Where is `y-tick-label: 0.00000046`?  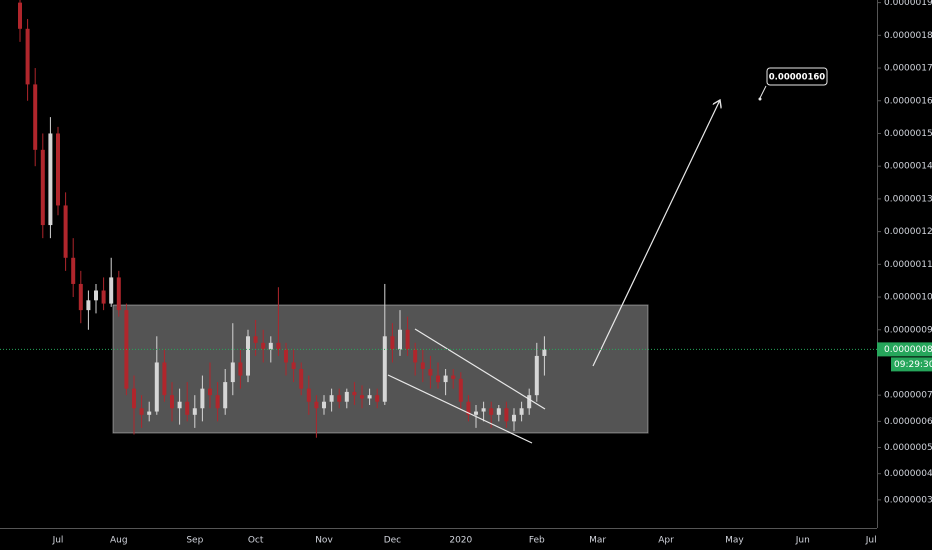 y-tick-label: 0.00000046 is located at coordinates (908, 474).